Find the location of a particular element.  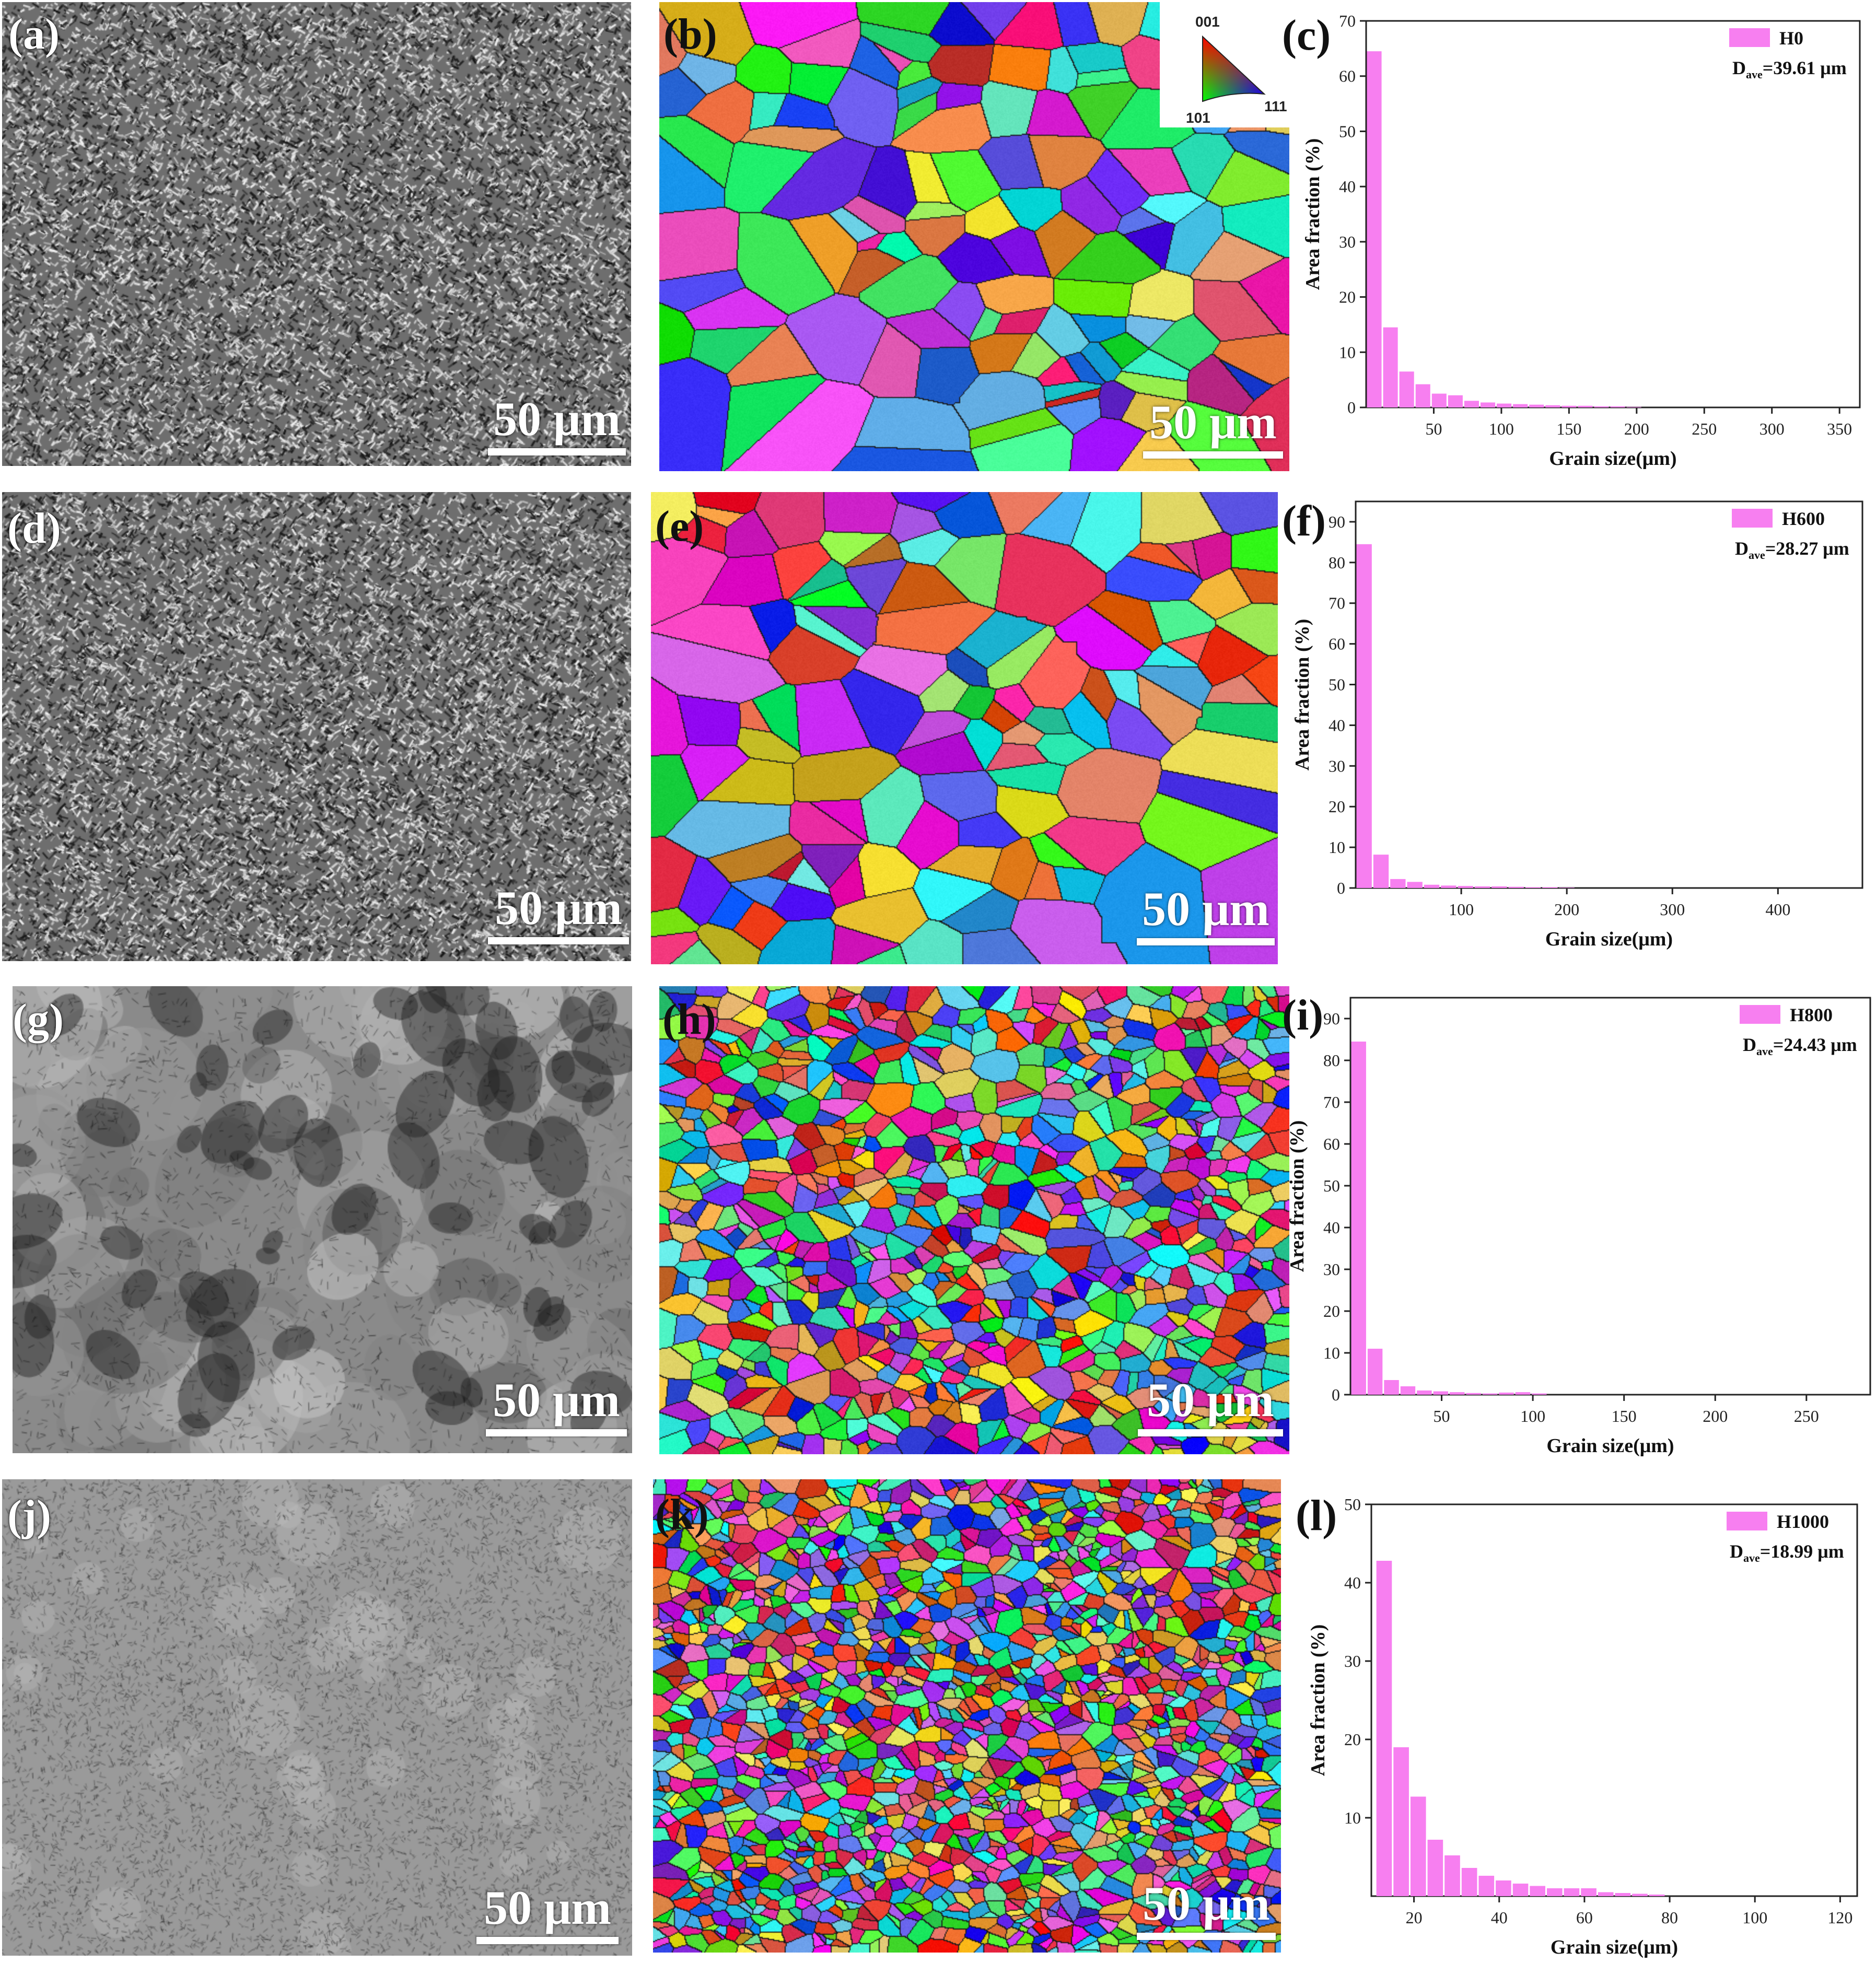

scale-bar-b: 50 μm is located at coordinates (1213, 428).